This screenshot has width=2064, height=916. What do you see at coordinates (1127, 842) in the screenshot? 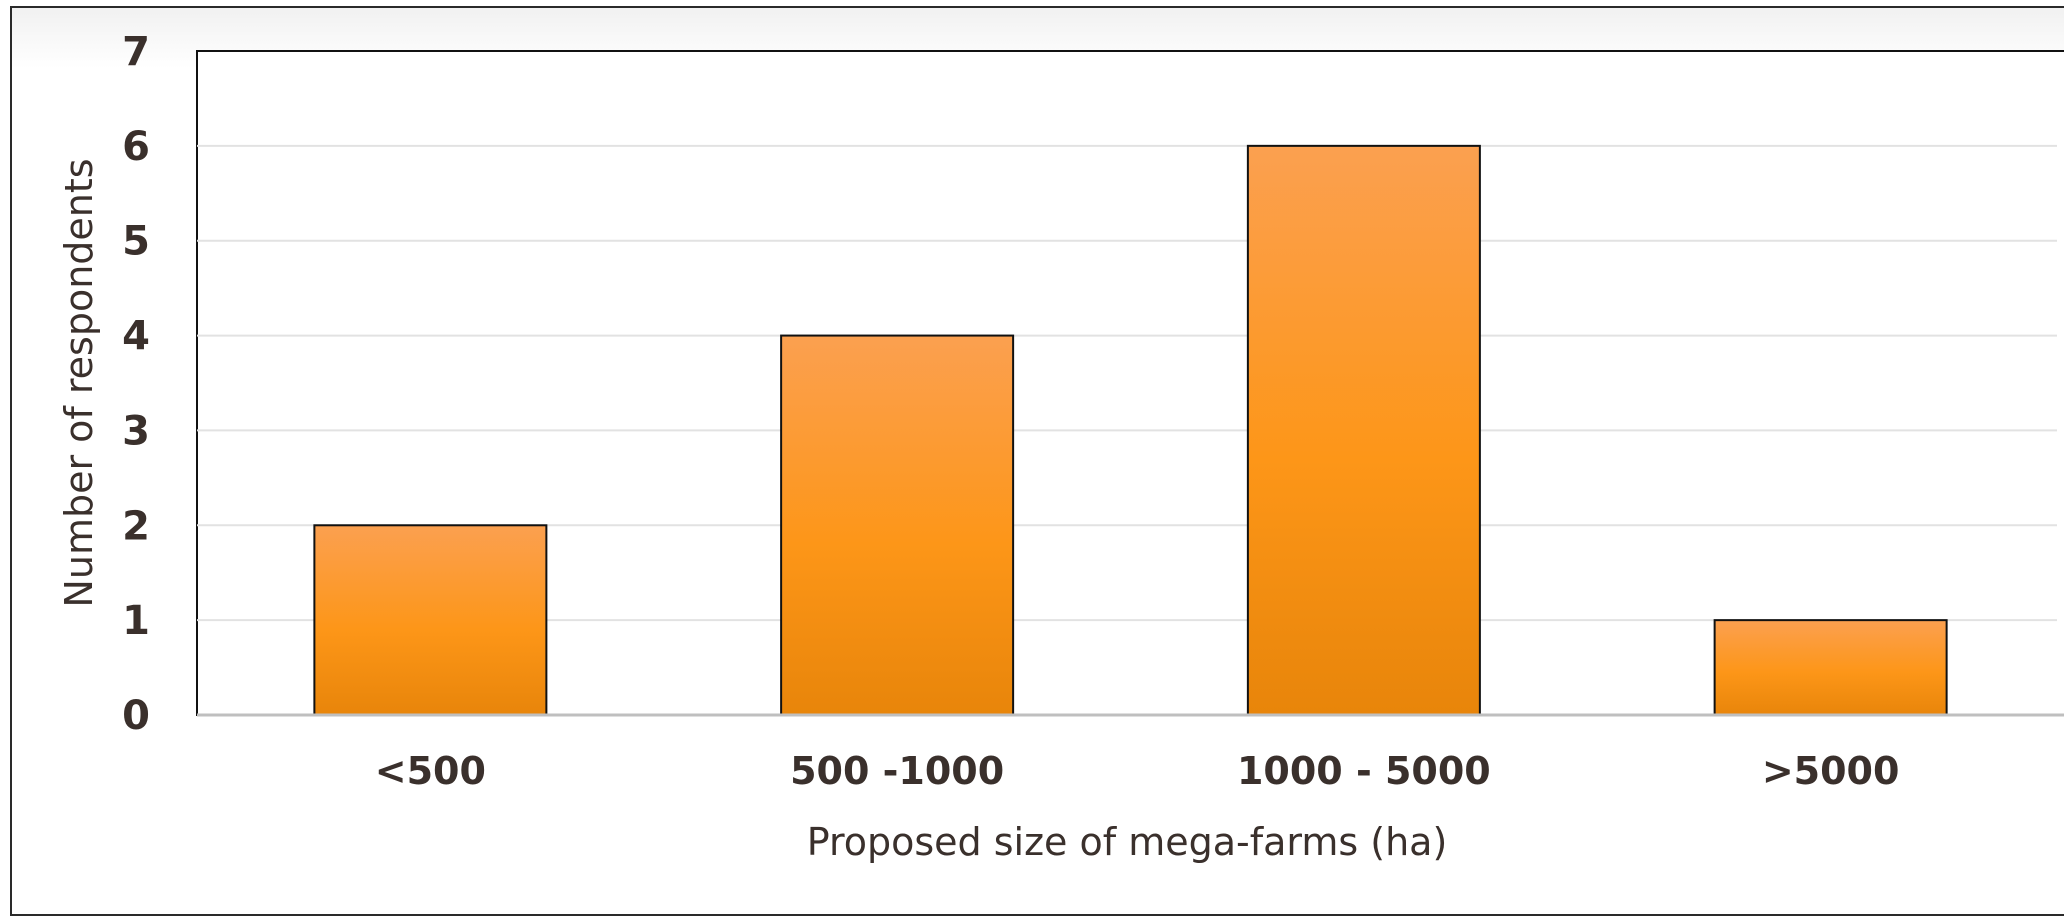
I see `x-axis-title: Proposed size of mega-farms (ha)` at bounding box center [1127, 842].